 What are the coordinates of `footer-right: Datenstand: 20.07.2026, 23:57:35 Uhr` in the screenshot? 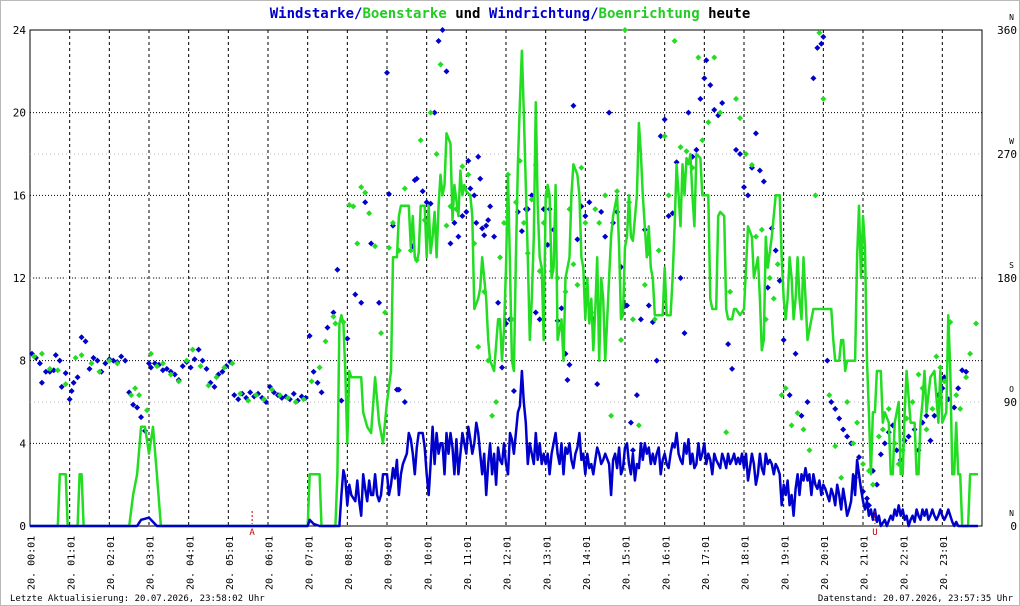 It's located at (916, 599).